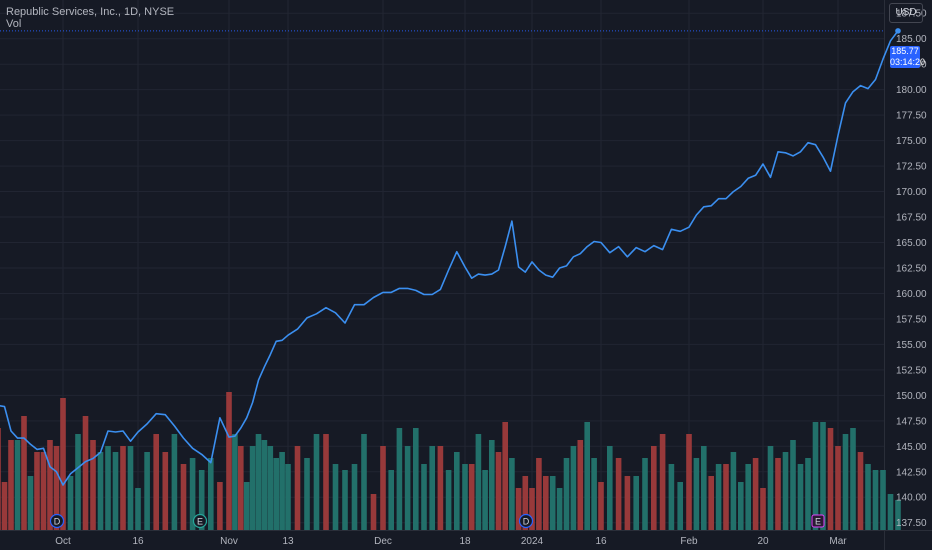 The height and width of the screenshot is (550, 932). I want to click on y-tick-label: 170.00, so click(911, 192).